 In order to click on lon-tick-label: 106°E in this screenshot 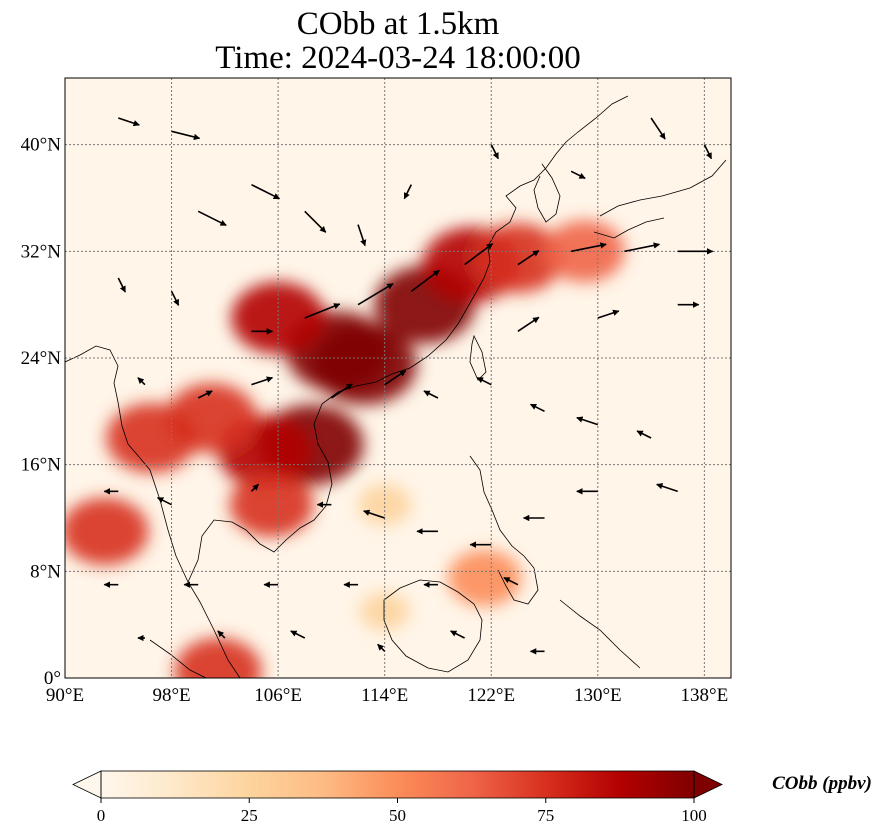, I will do `click(278, 695)`.